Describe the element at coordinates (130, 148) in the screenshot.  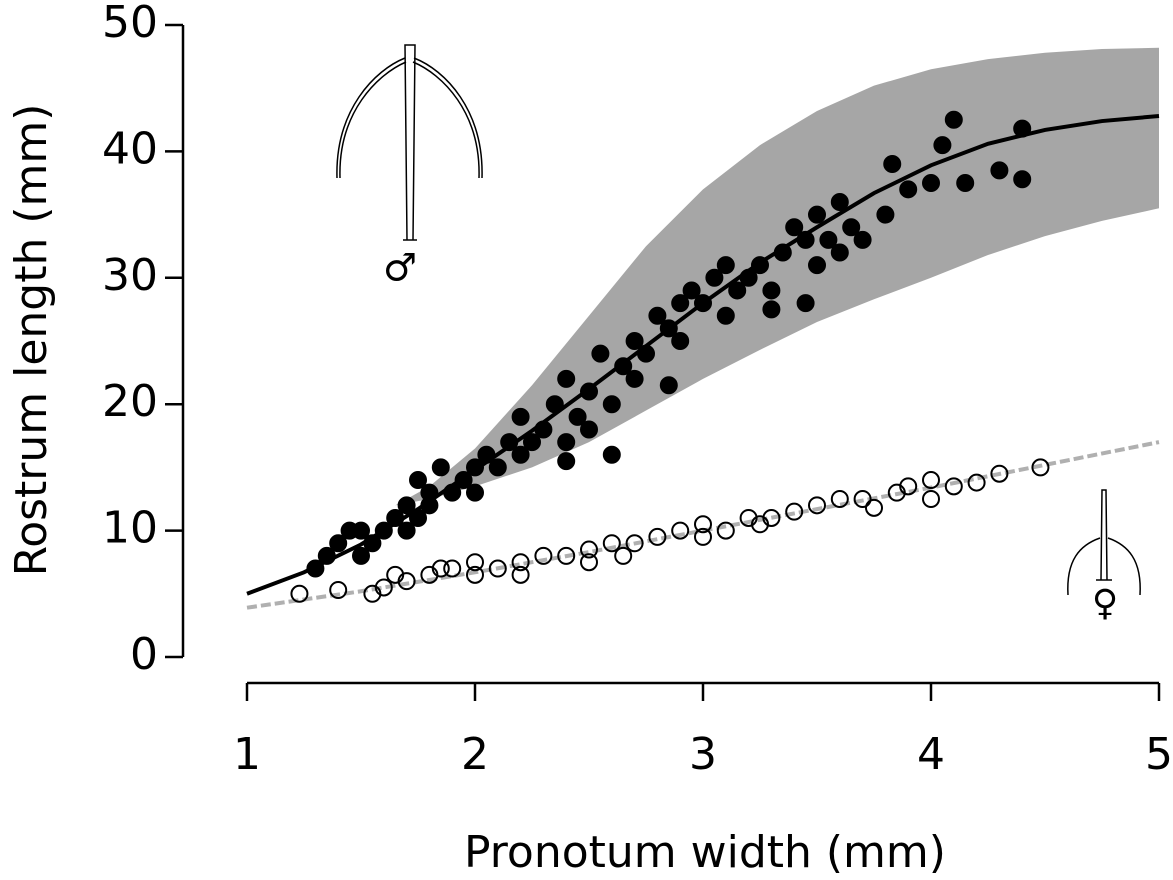
I see `y-tick-label: 40` at that location.